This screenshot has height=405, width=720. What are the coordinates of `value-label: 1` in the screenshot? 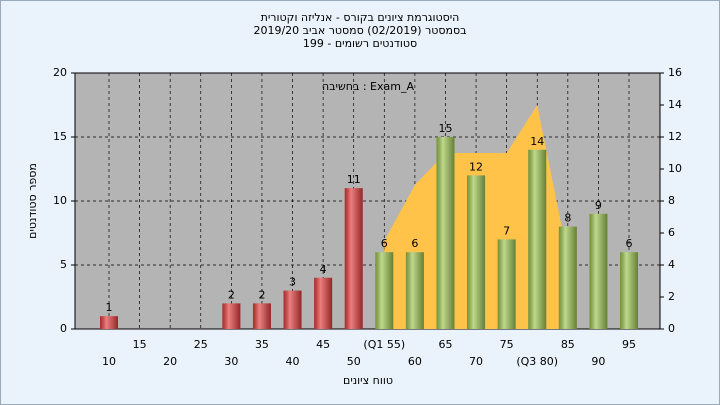 It's located at (109, 307).